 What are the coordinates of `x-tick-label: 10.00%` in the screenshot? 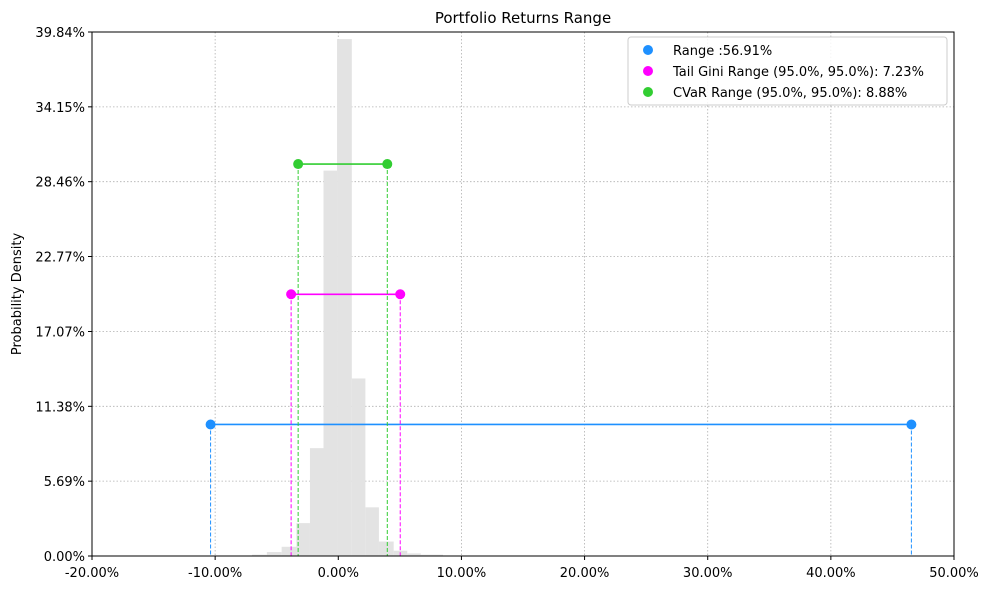 It's located at (462, 573).